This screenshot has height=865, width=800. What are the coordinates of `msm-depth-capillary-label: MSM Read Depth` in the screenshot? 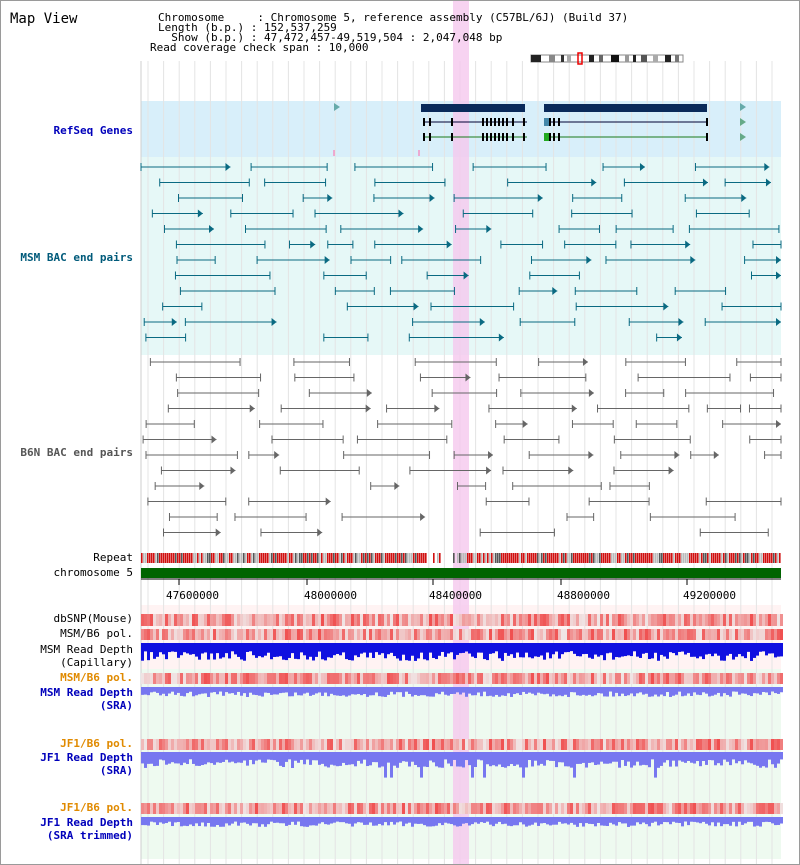 It's located at (86, 649).